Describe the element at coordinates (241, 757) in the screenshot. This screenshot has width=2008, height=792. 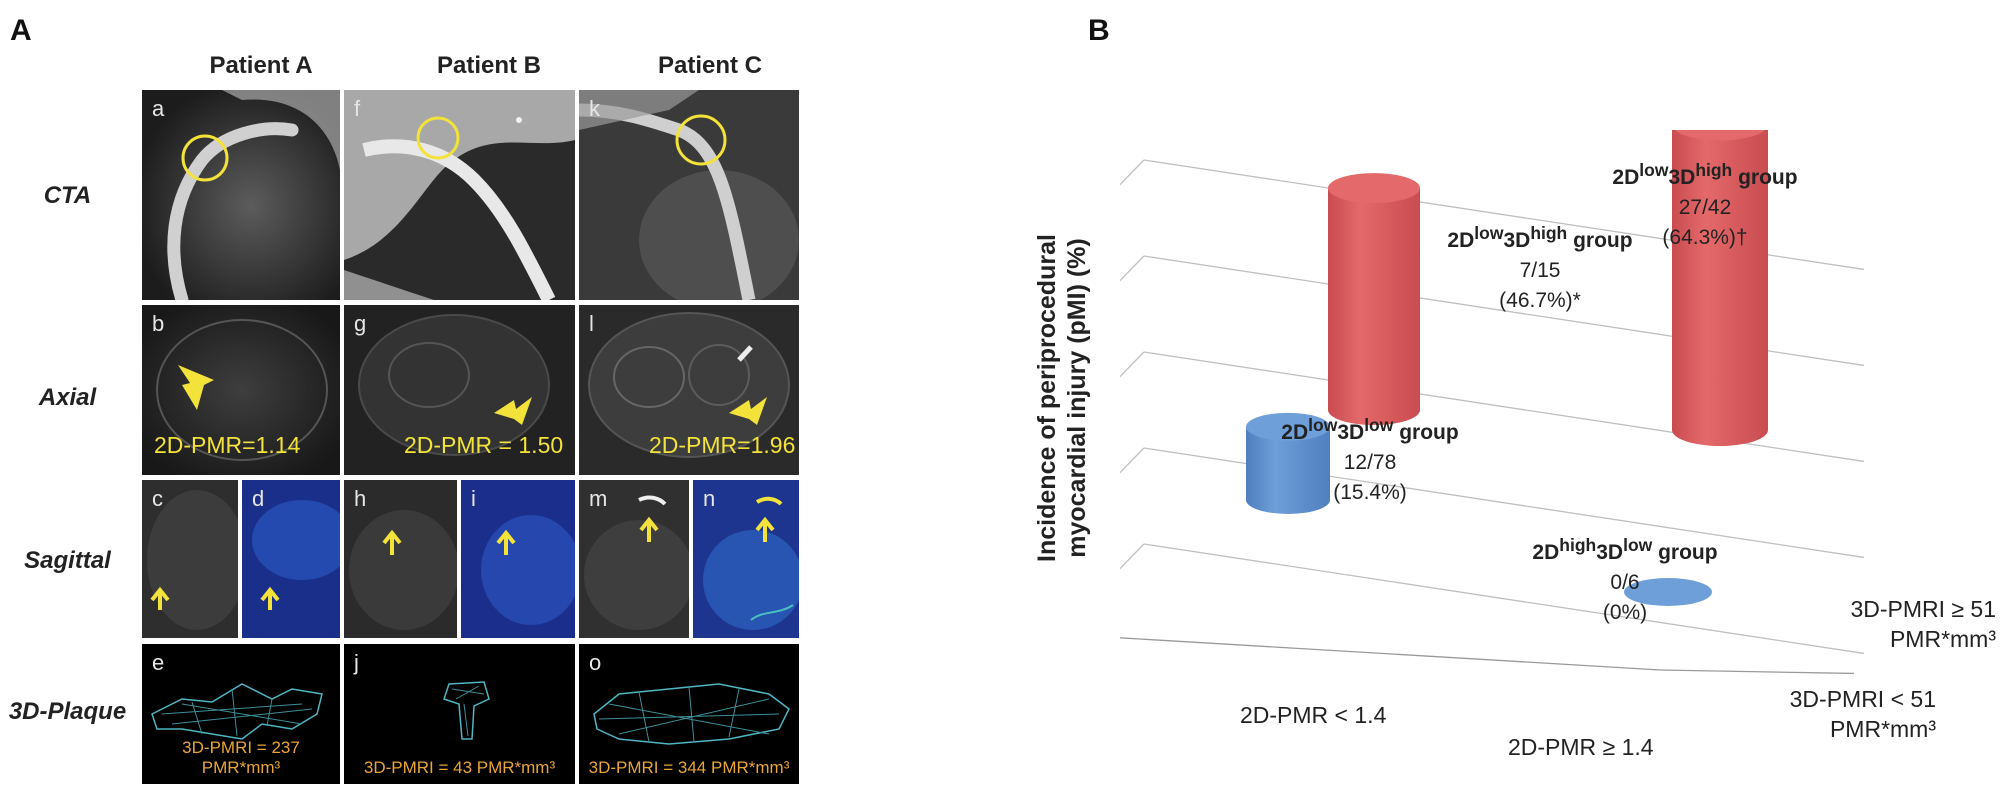
I see `pmri-value-patient-a: 3D-PMRI = 237 PMR*mm³` at that location.